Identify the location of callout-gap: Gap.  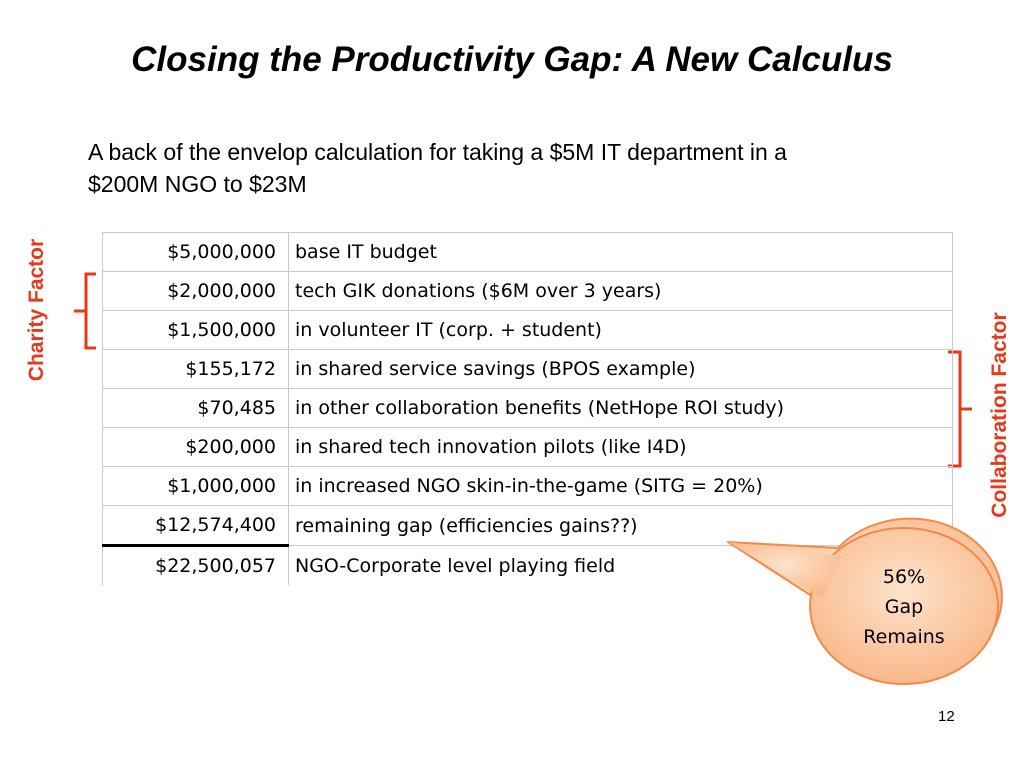
(904, 607).